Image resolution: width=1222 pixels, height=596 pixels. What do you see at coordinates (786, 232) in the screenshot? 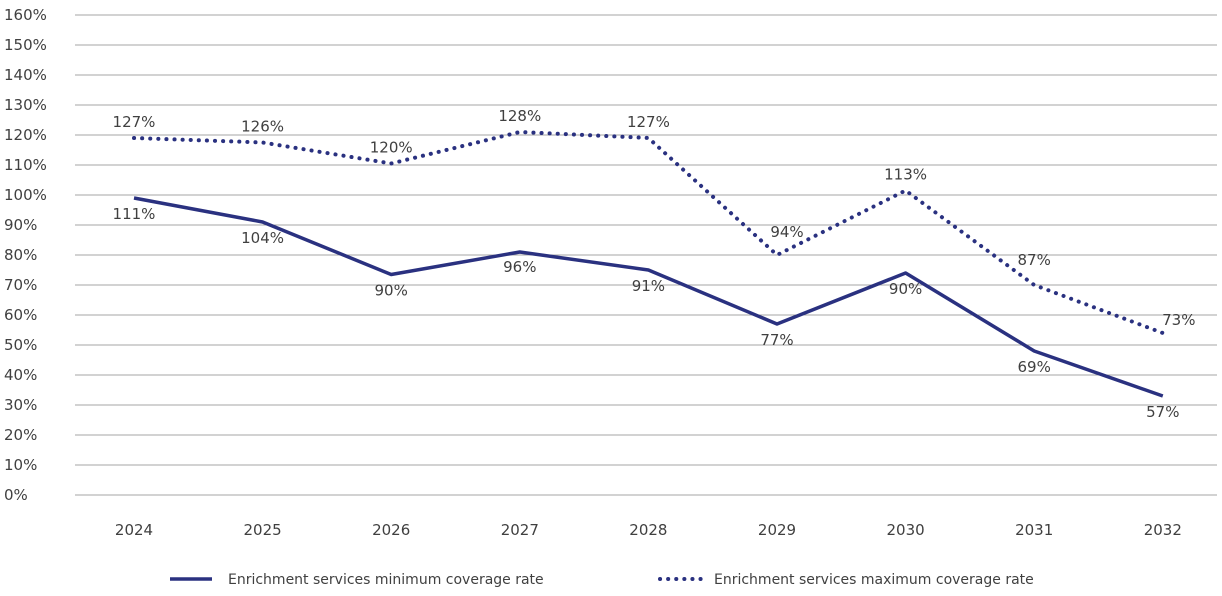
I see `data-label: 94%` at bounding box center [786, 232].